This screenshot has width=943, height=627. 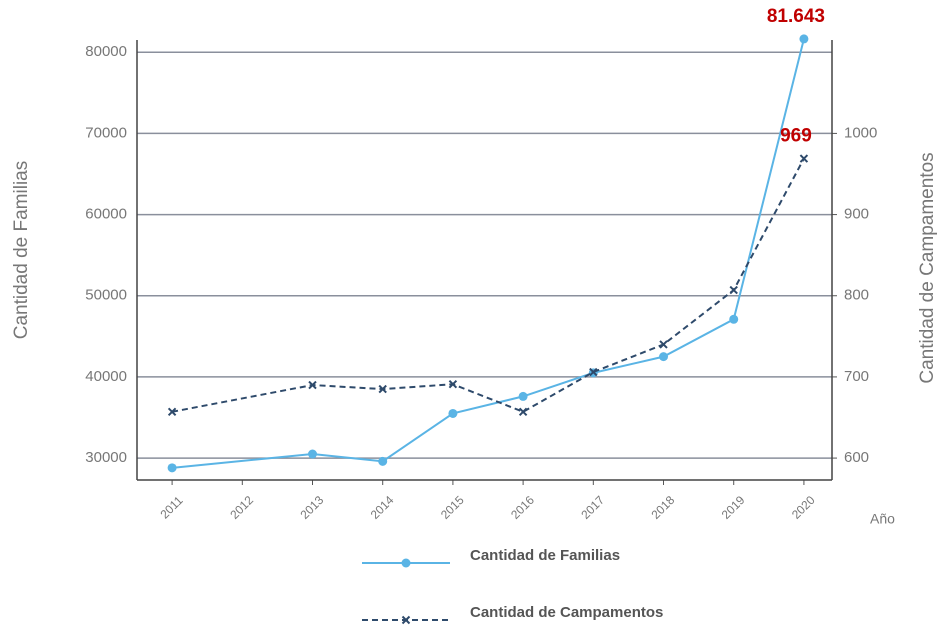 What do you see at coordinates (796, 136) in the screenshot?
I see `data-label: 969` at bounding box center [796, 136].